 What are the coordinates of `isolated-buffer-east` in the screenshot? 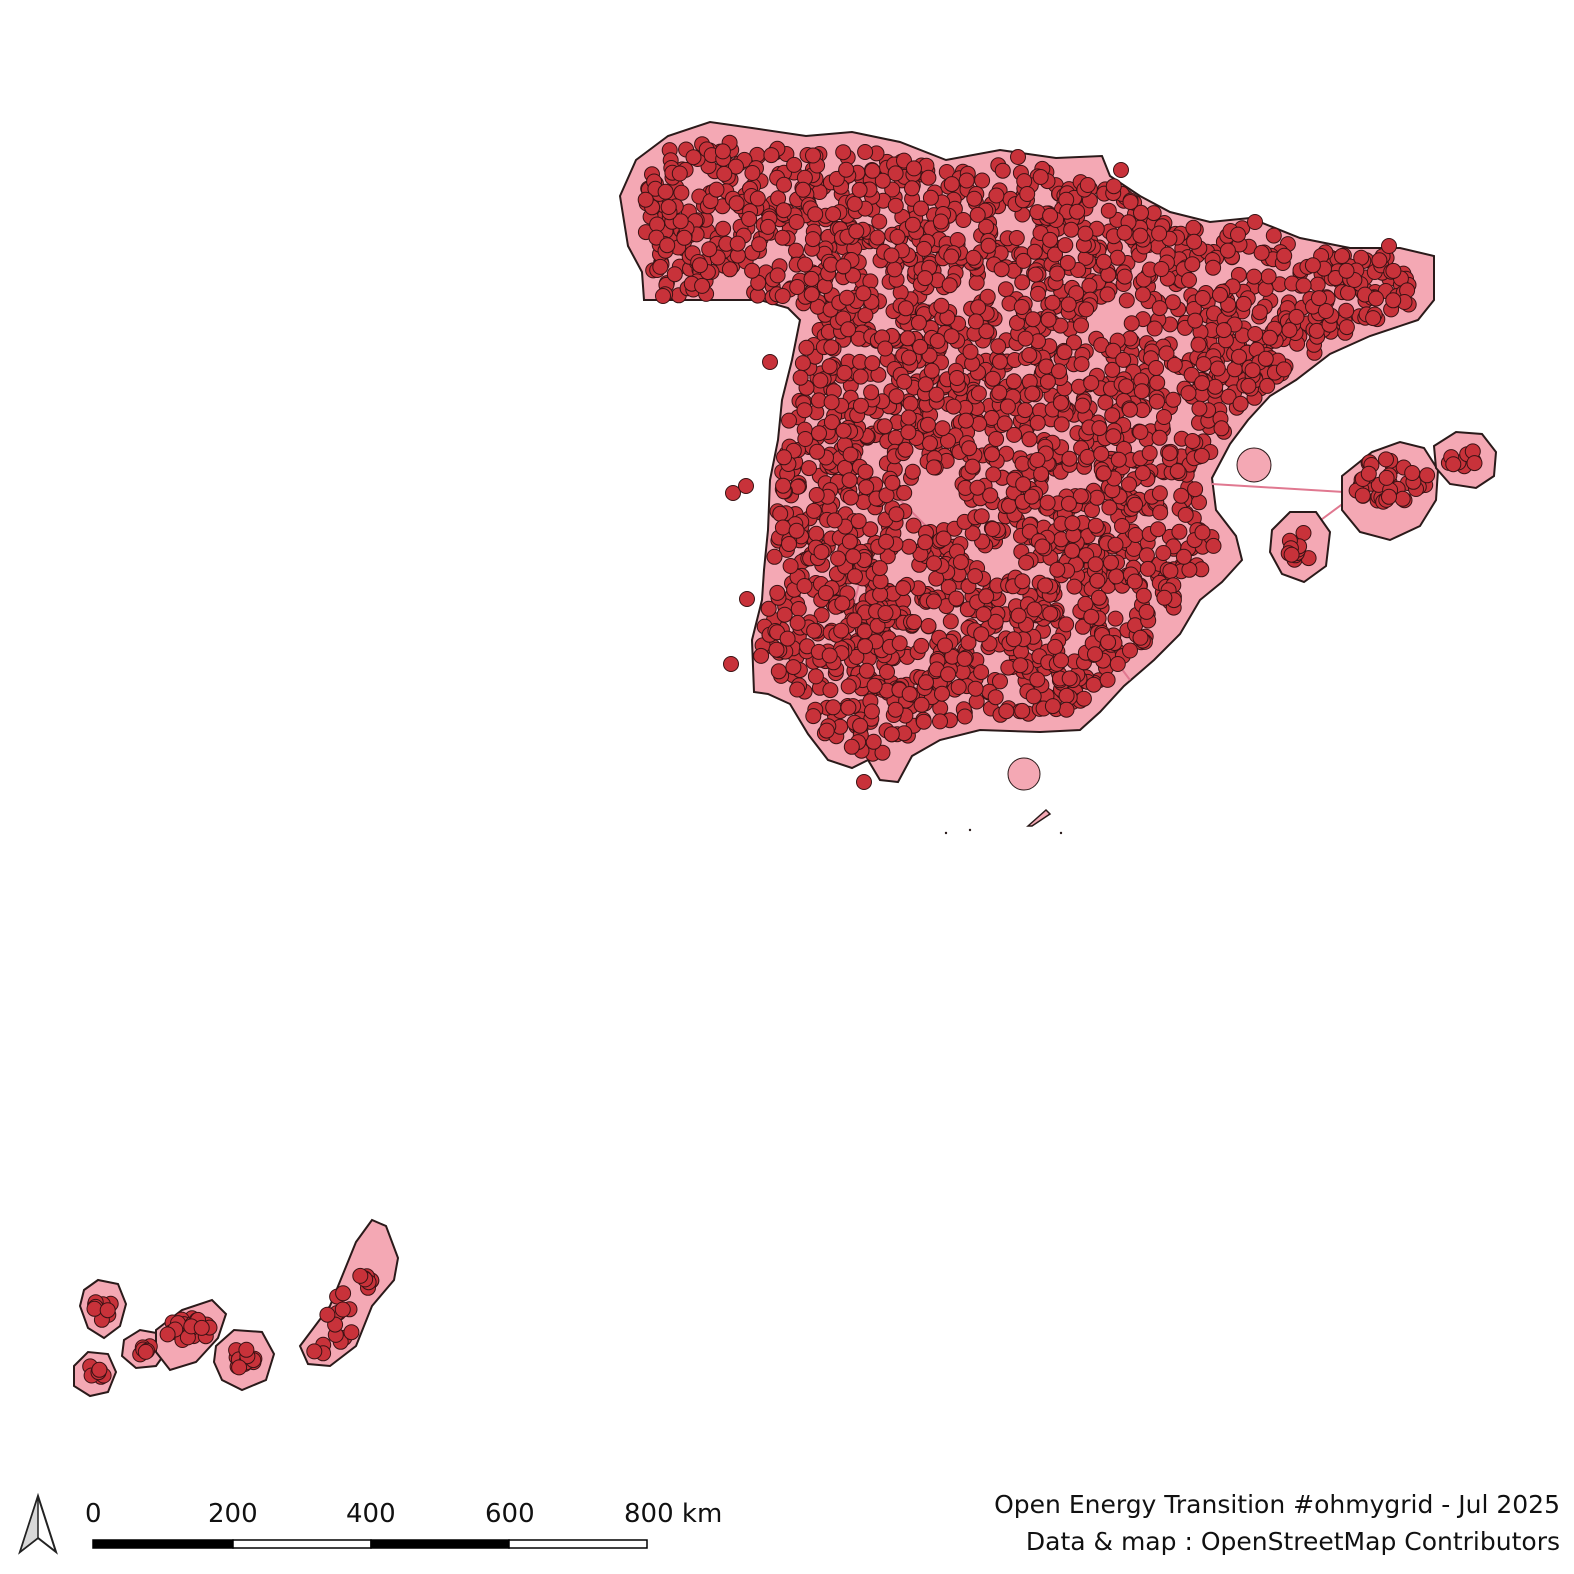 It's located at (1254, 465).